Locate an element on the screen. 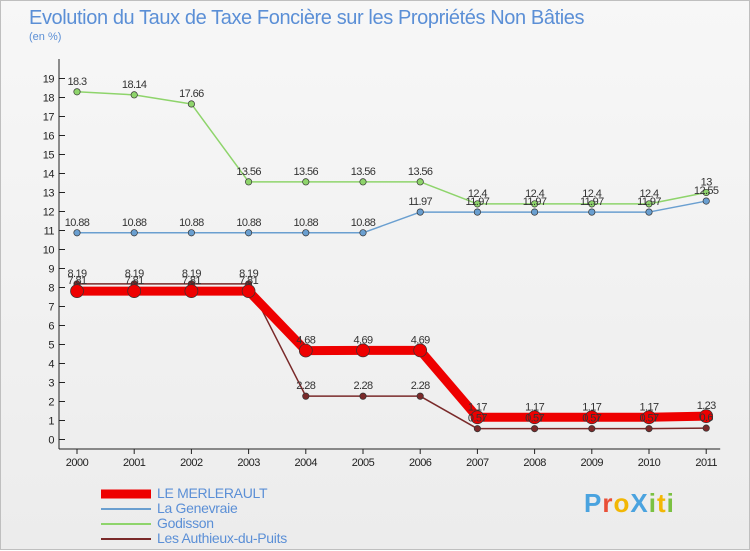  y-tick-label: 5 is located at coordinates (51, 346).